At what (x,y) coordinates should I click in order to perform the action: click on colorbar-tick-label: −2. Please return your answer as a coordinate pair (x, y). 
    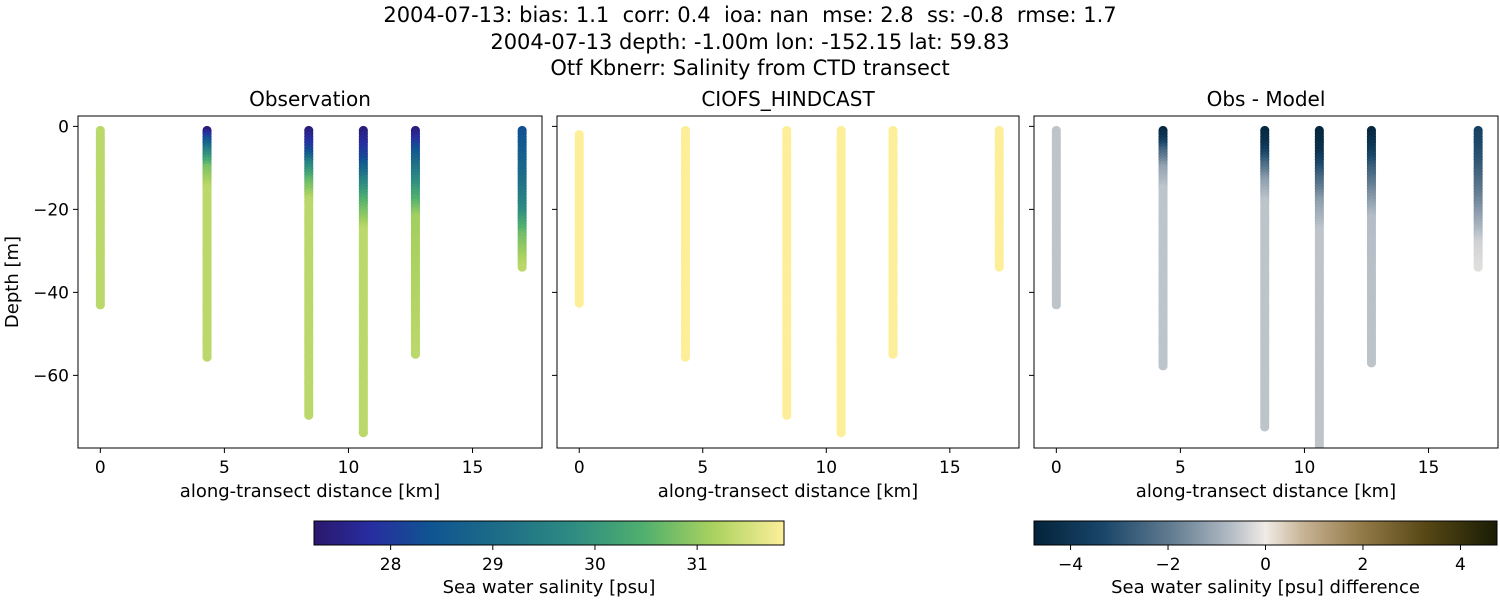
    Looking at the image, I should click on (1167, 565).